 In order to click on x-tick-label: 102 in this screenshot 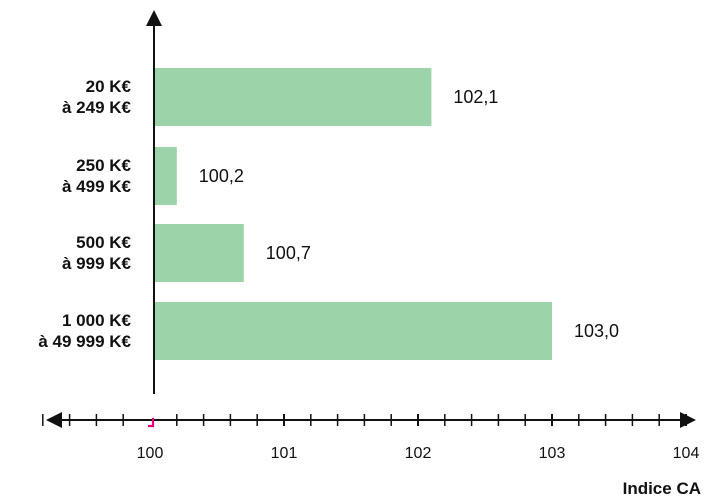, I will do `click(418, 453)`.